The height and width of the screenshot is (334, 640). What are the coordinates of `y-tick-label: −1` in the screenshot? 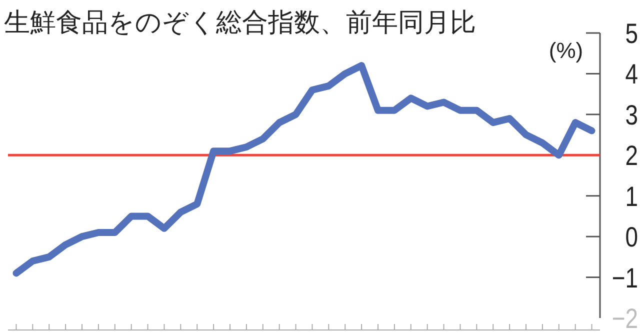 It's located at (625, 278).